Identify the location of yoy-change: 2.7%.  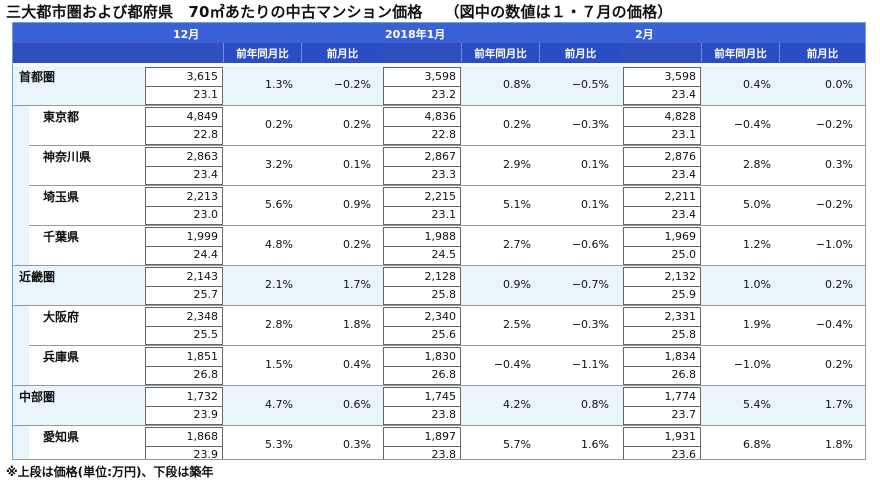
(517, 244).